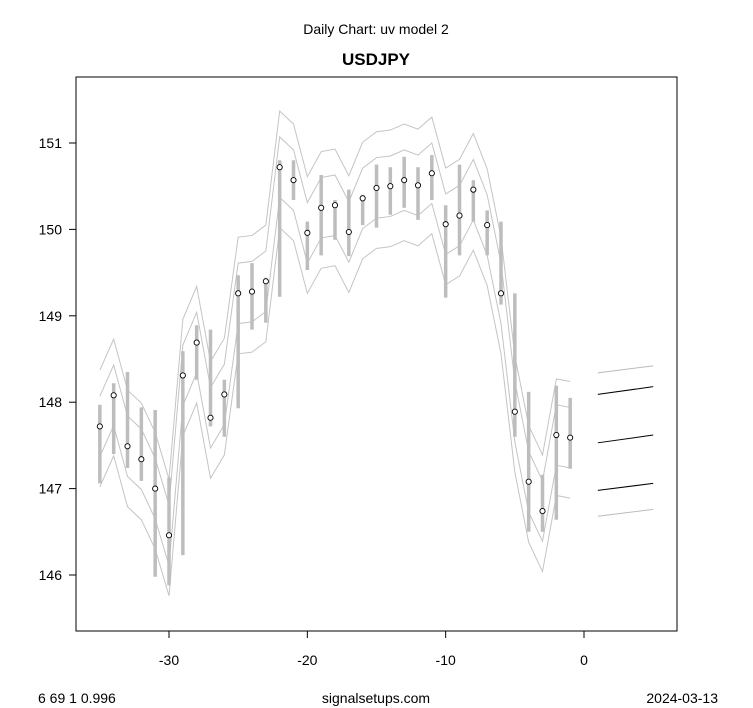 The height and width of the screenshot is (708, 753). I want to click on forecast-lower-outer, so click(625, 512).